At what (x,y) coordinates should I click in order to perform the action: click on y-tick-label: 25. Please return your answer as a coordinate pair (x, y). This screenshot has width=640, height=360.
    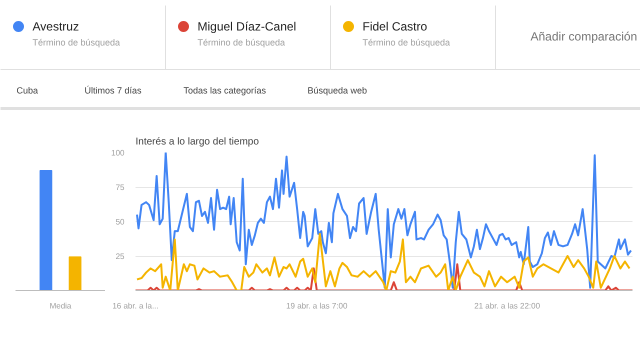
    Looking at the image, I should click on (121, 256).